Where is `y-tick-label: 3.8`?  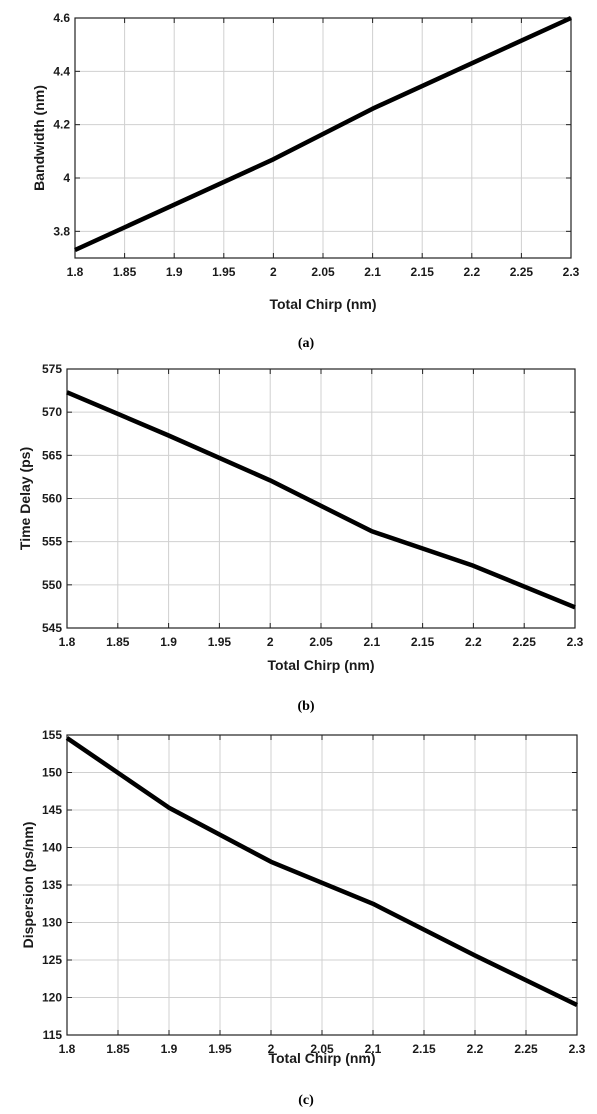 y-tick-label: 3.8 is located at coordinates (61, 231).